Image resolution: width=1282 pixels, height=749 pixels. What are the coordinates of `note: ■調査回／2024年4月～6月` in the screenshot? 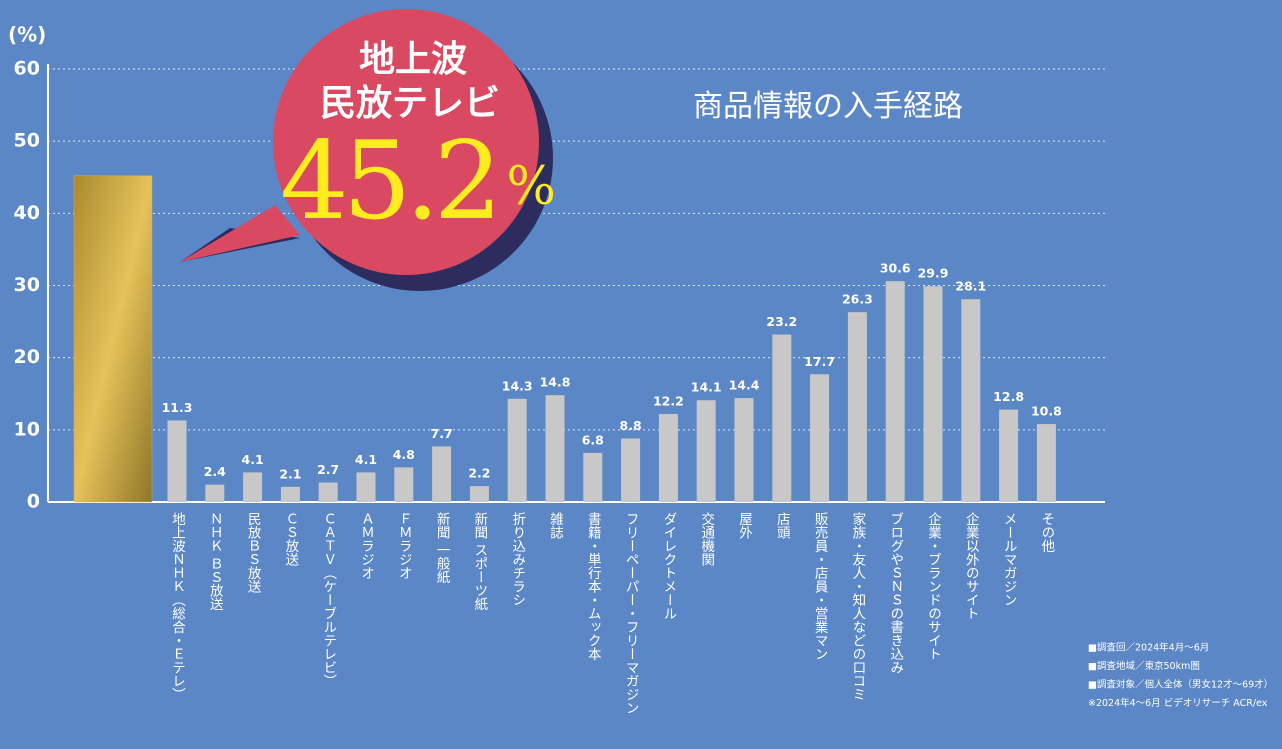 It's located at (1148, 648).